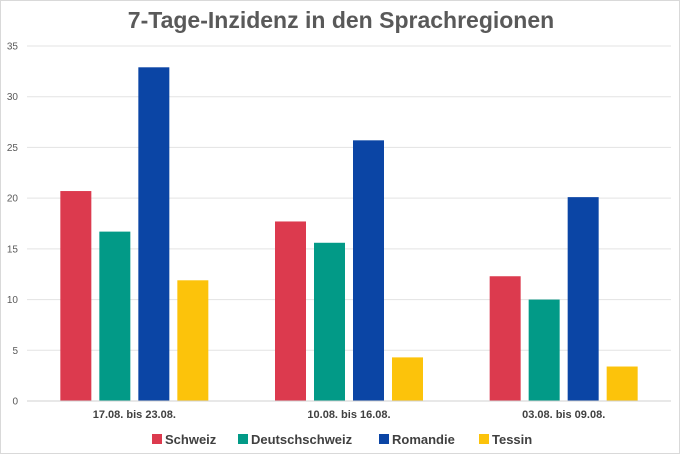 Image resolution: width=680 pixels, height=455 pixels. I want to click on y-tick-label: 15, so click(13, 249).